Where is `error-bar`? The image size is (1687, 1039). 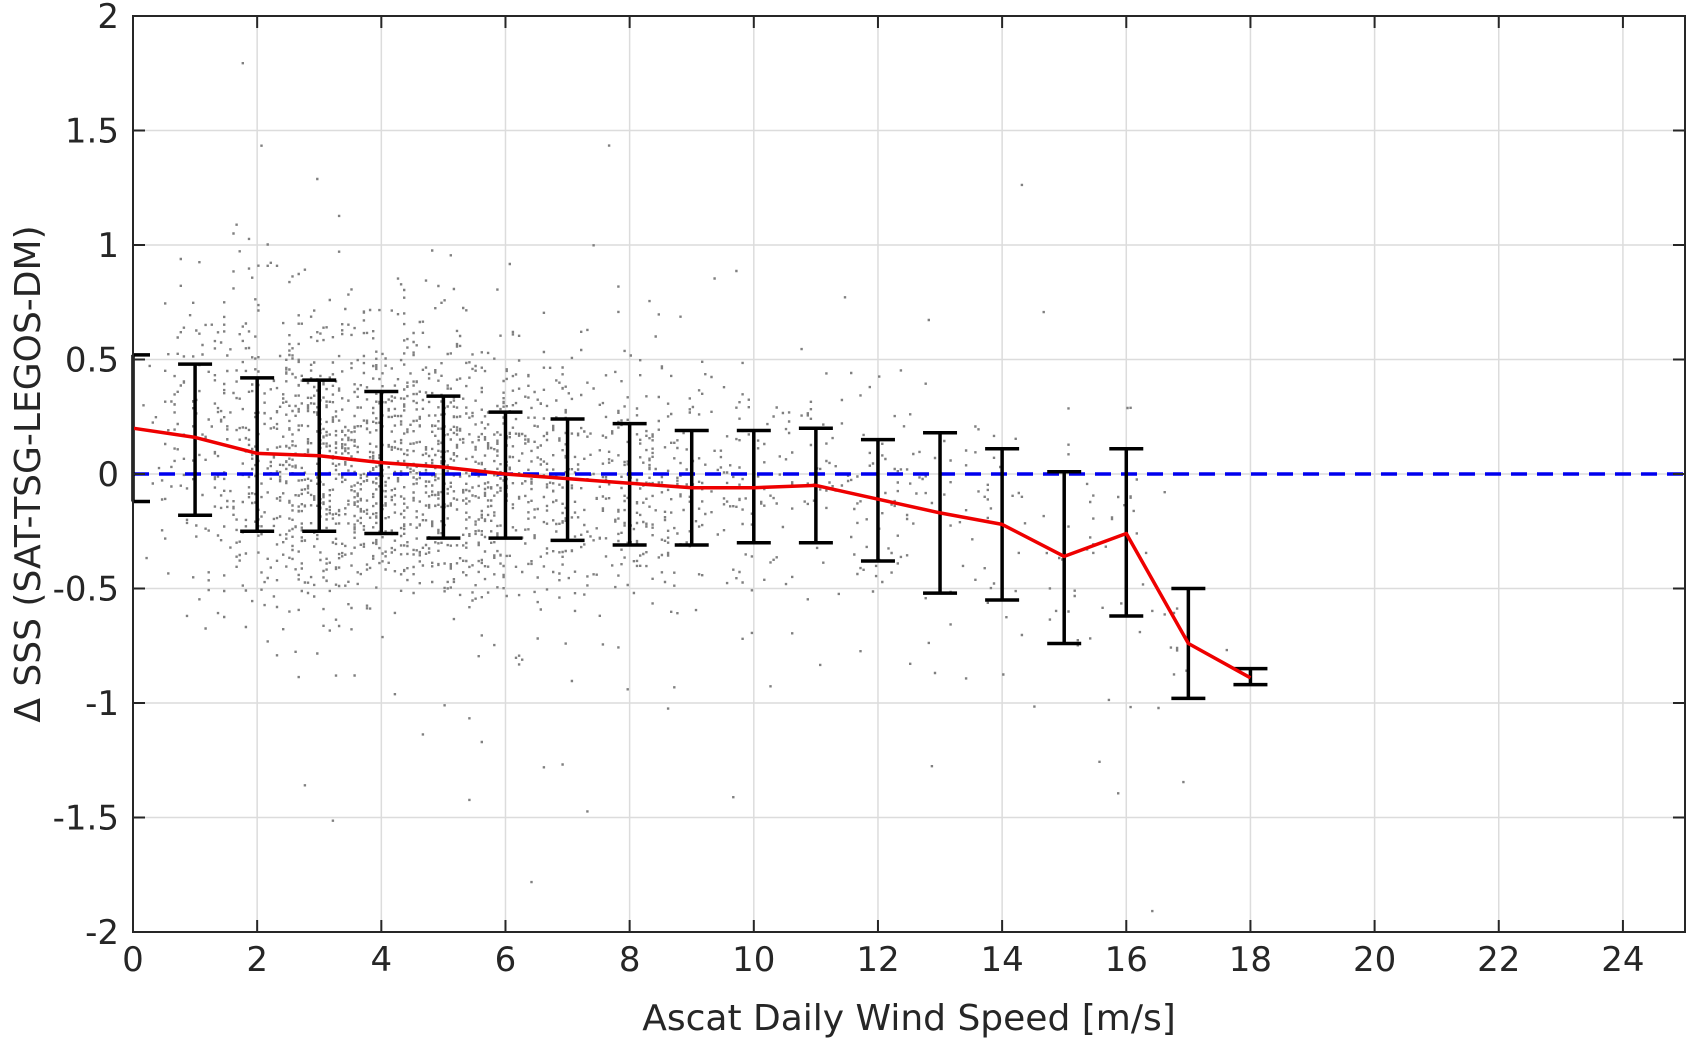
error-bar is located at coordinates (195, 439).